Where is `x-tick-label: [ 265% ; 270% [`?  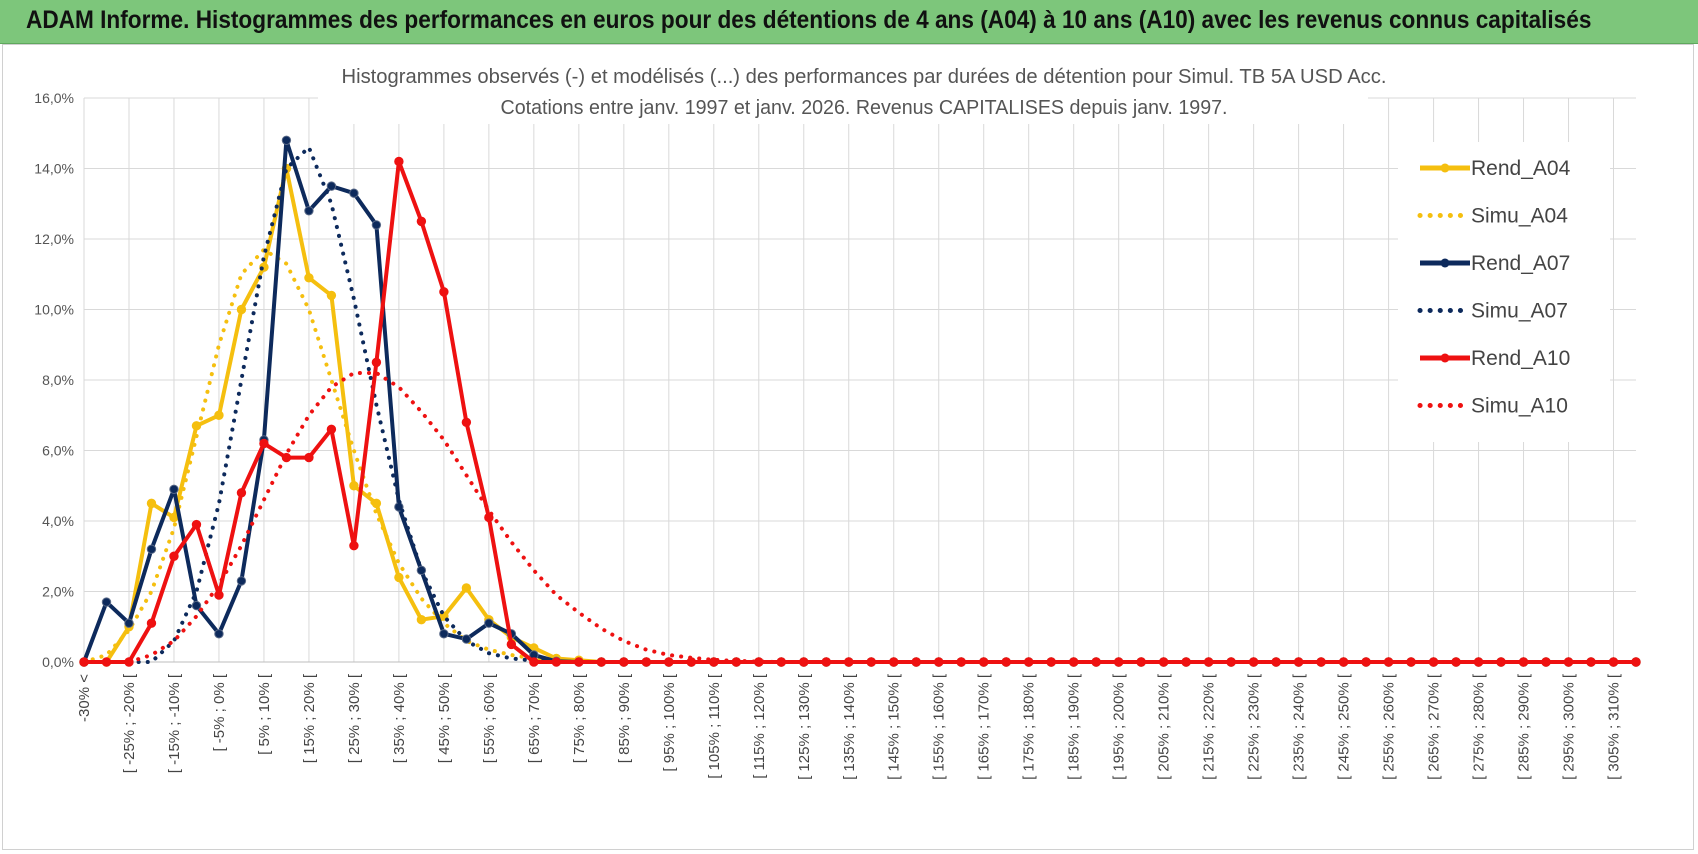
x-tick-label: [ 265% ; 270% [ is located at coordinates (1434, 726).